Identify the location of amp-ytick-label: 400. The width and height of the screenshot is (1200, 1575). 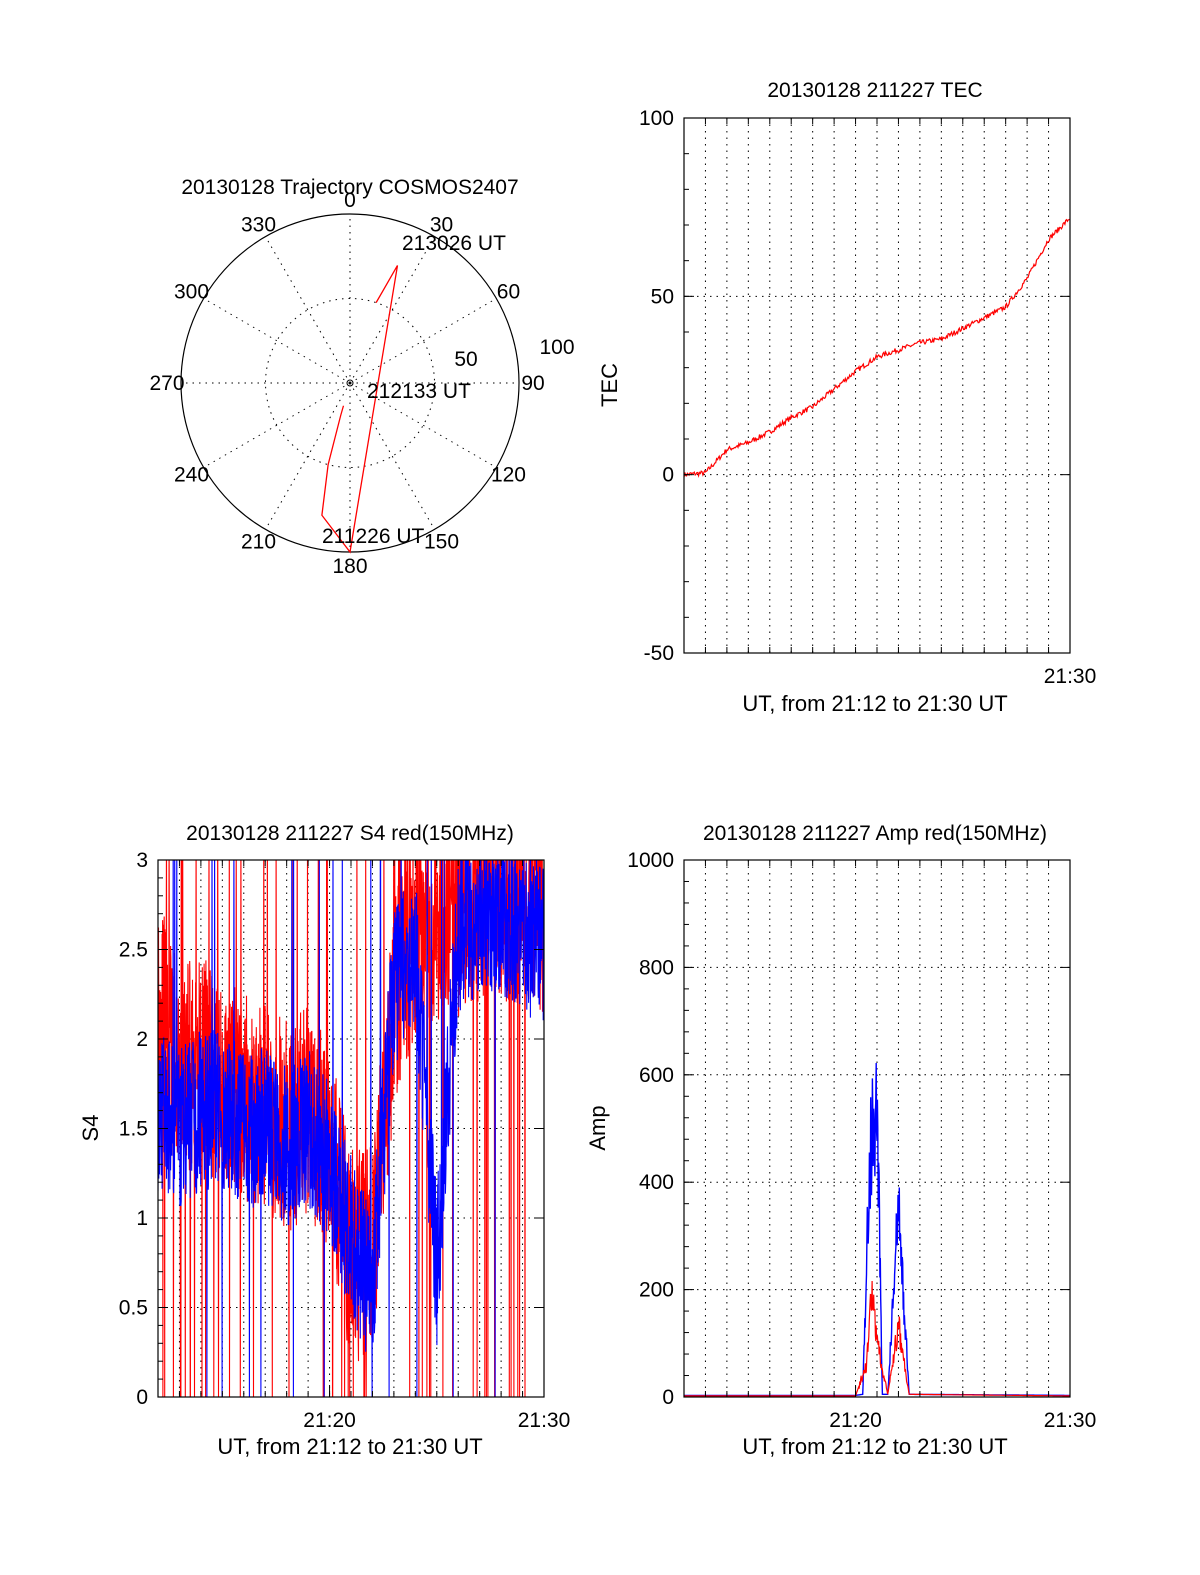
(656, 1182).